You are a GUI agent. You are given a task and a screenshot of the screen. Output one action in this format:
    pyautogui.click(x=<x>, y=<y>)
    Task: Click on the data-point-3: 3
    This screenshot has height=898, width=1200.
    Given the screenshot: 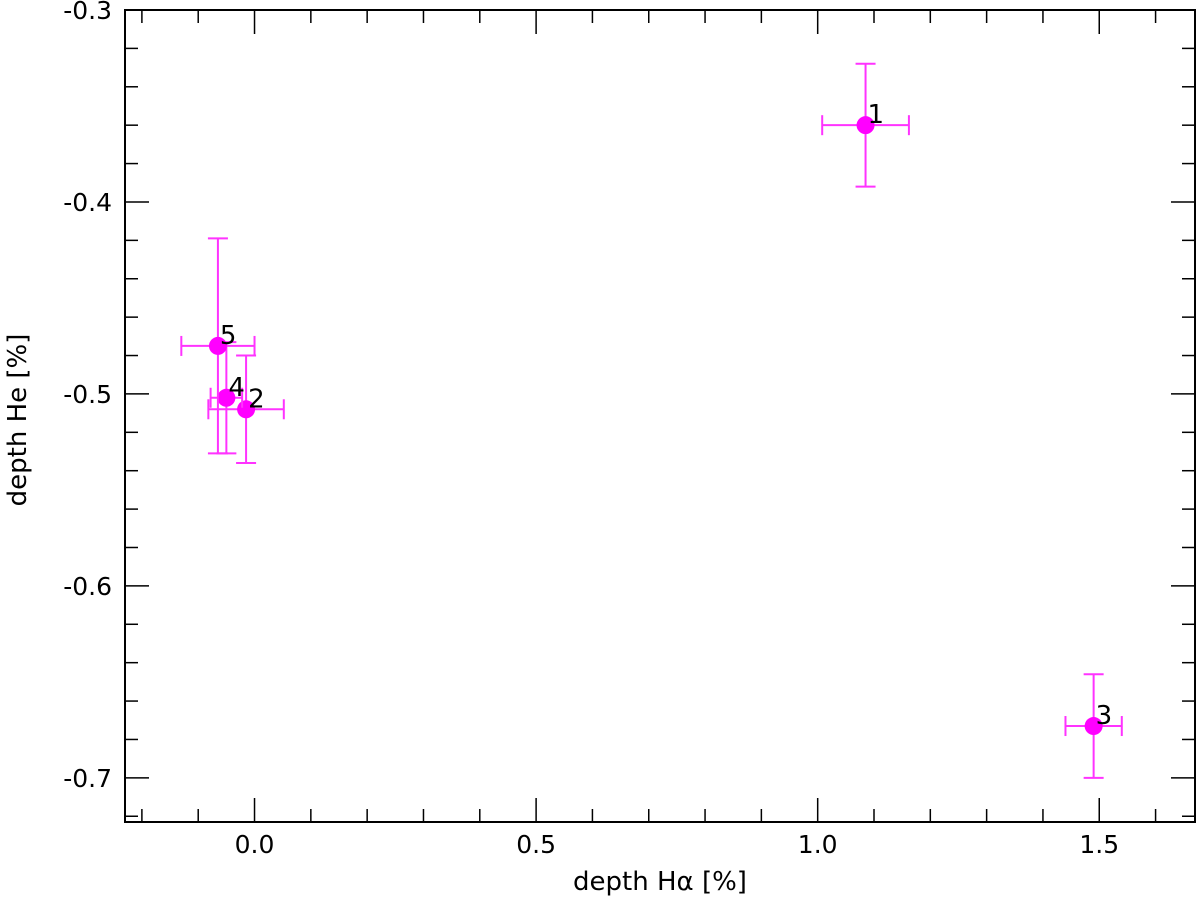 What is the action you would take?
    pyautogui.click(x=1093, y=726)
    